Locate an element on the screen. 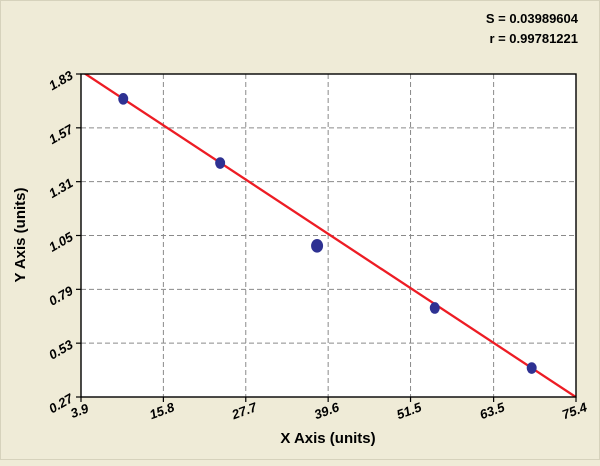 Image resolution: width=600 pixels, height=466 pixels. r-value-annotation: r = 0.99781221 is located at coordinates (533, 38).